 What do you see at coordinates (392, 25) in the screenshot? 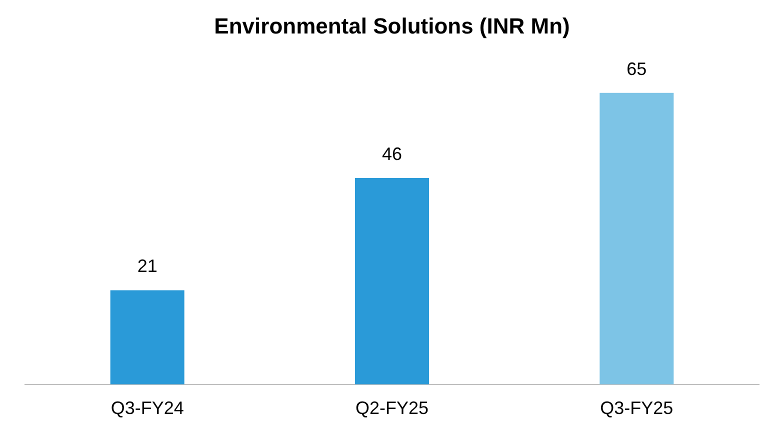
I see `chart-title: Environmental Solutions (INR Mn)` at bounding box center [392, 25].